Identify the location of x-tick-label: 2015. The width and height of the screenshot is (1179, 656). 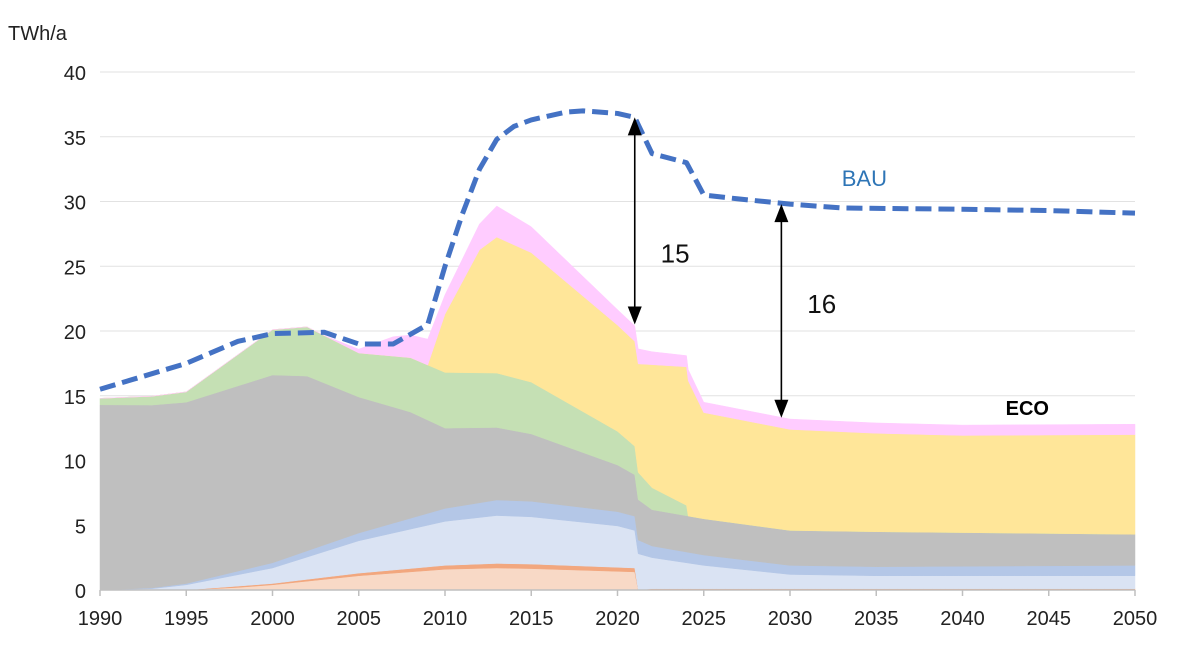
(531, 619).